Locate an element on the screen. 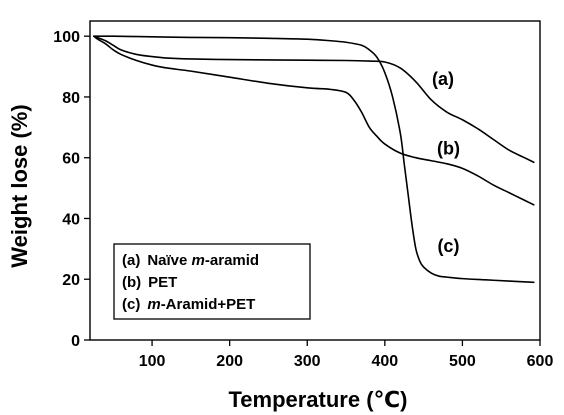  x-tick-label-100: 100 is located at coordinates (152, 361).